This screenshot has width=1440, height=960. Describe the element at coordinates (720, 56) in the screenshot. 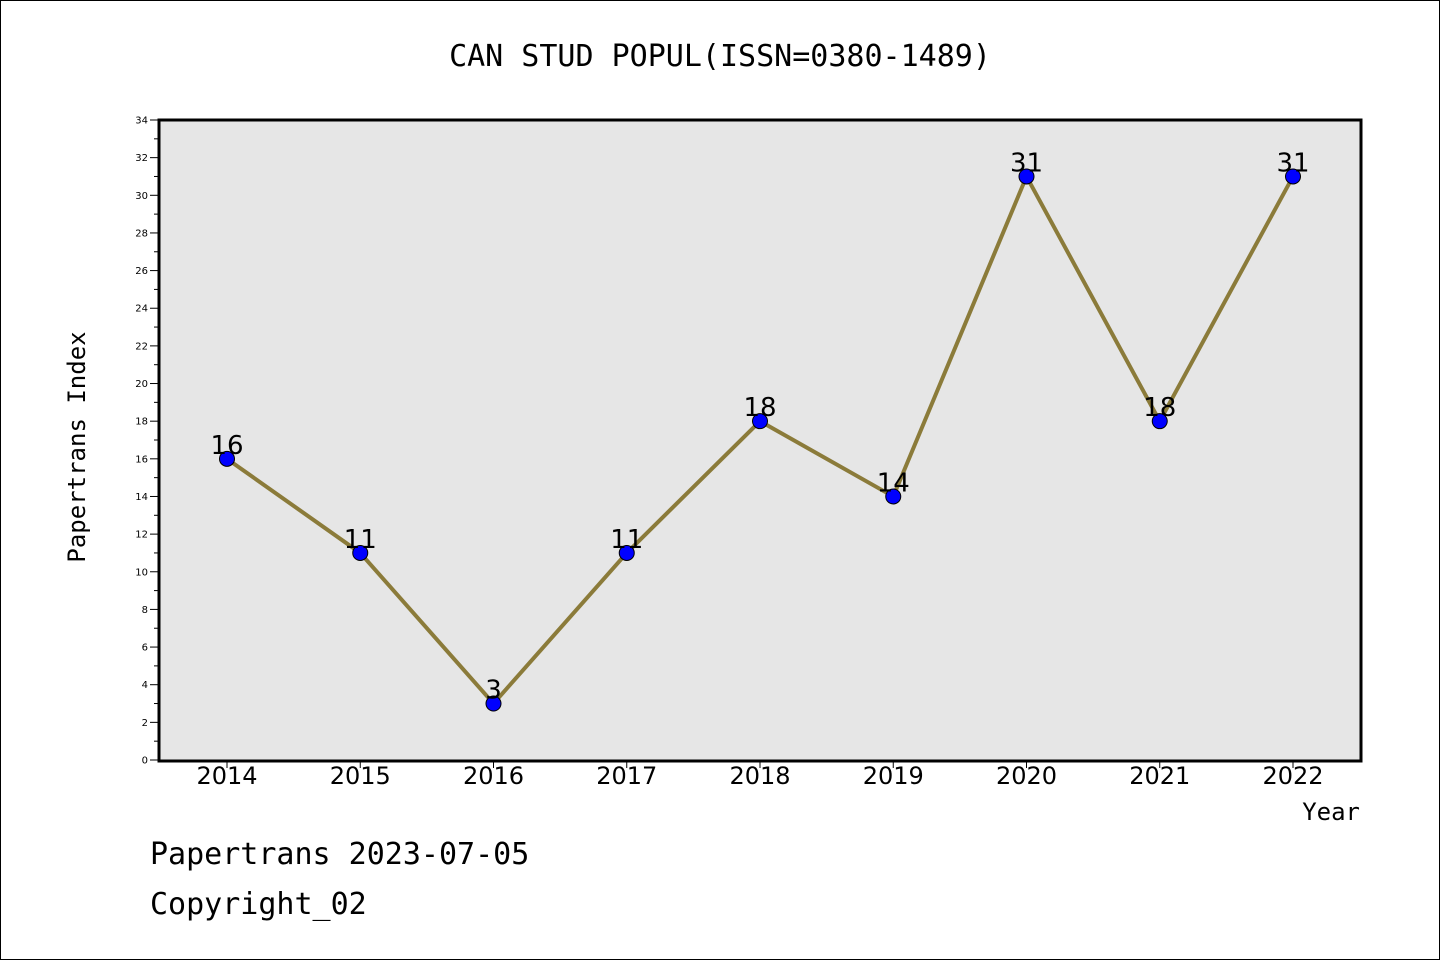

I see `chart-title: CAN STUD POPUL(ISSN=0380-1489)` at that location.